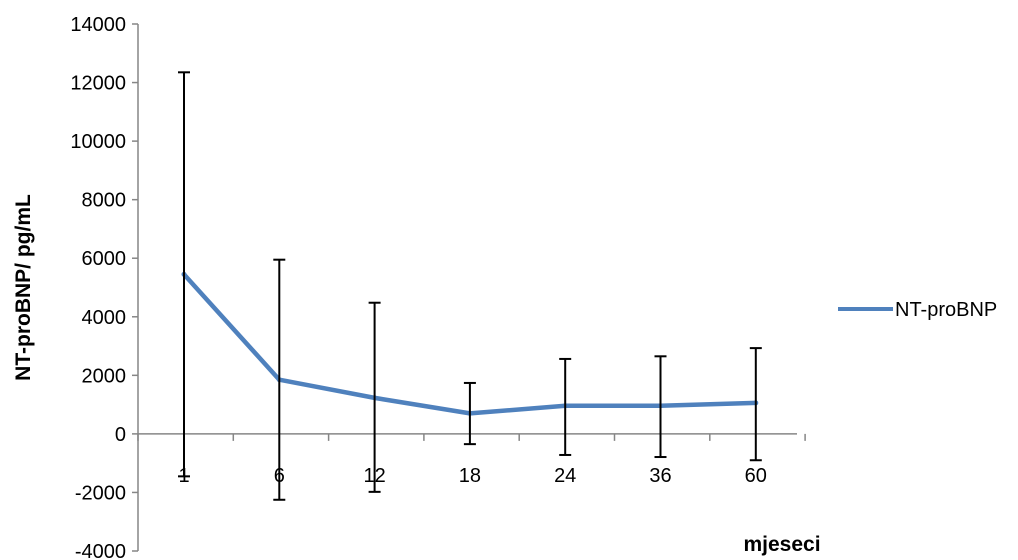 This screenshot has height=560, width=1018. I want to click on y-tick-label: 12000, so click(98, 84).